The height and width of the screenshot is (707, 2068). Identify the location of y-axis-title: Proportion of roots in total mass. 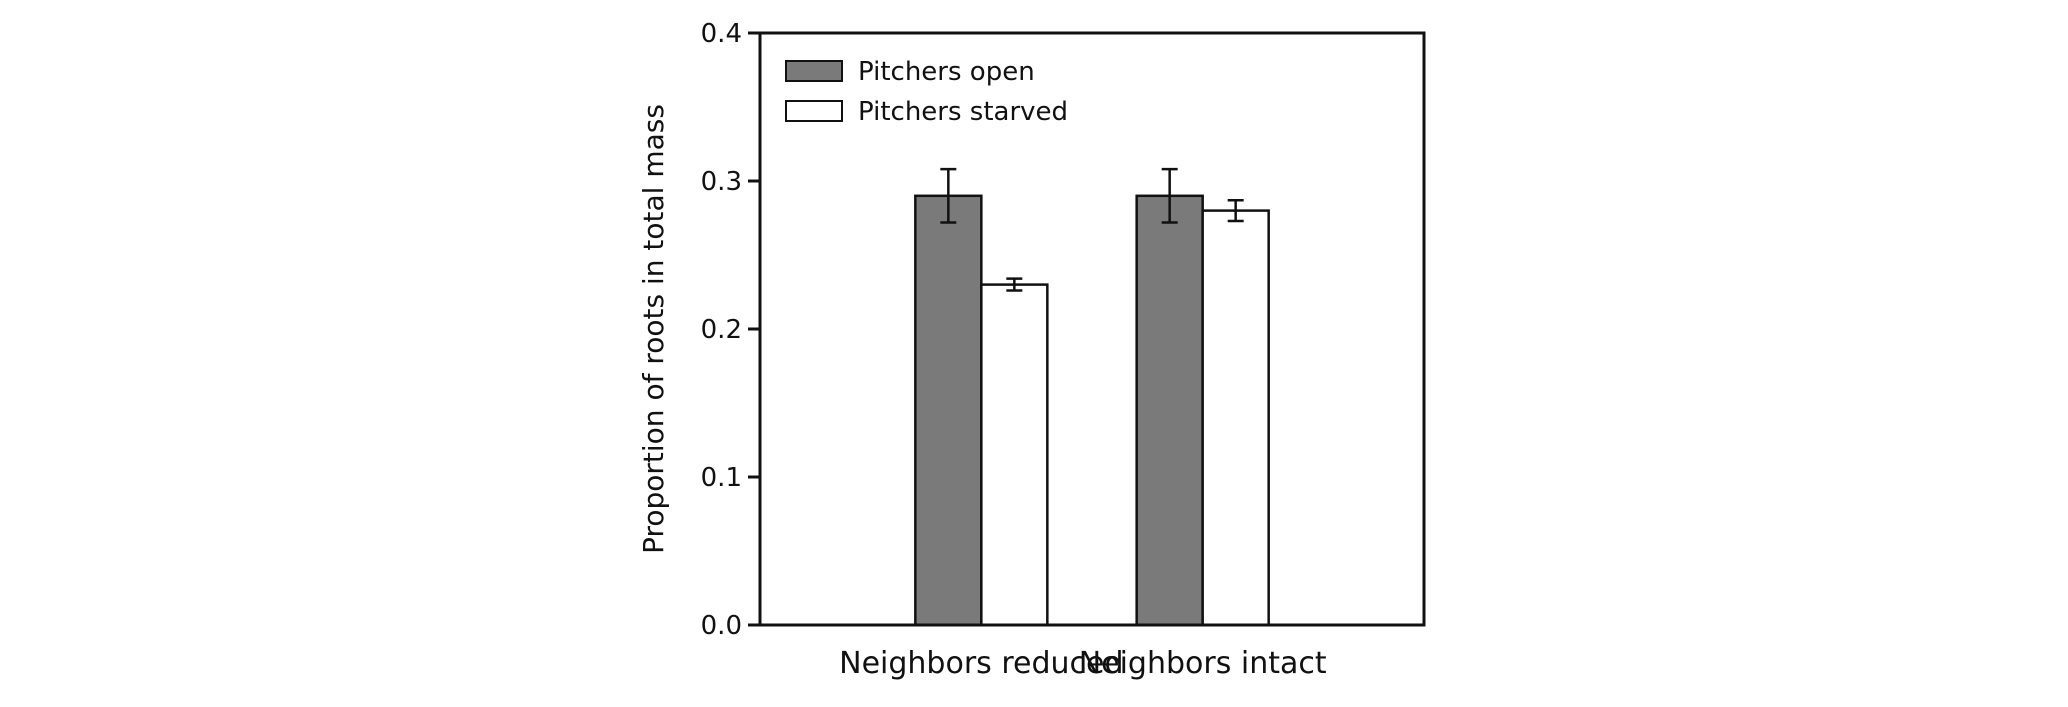
(653, 329).